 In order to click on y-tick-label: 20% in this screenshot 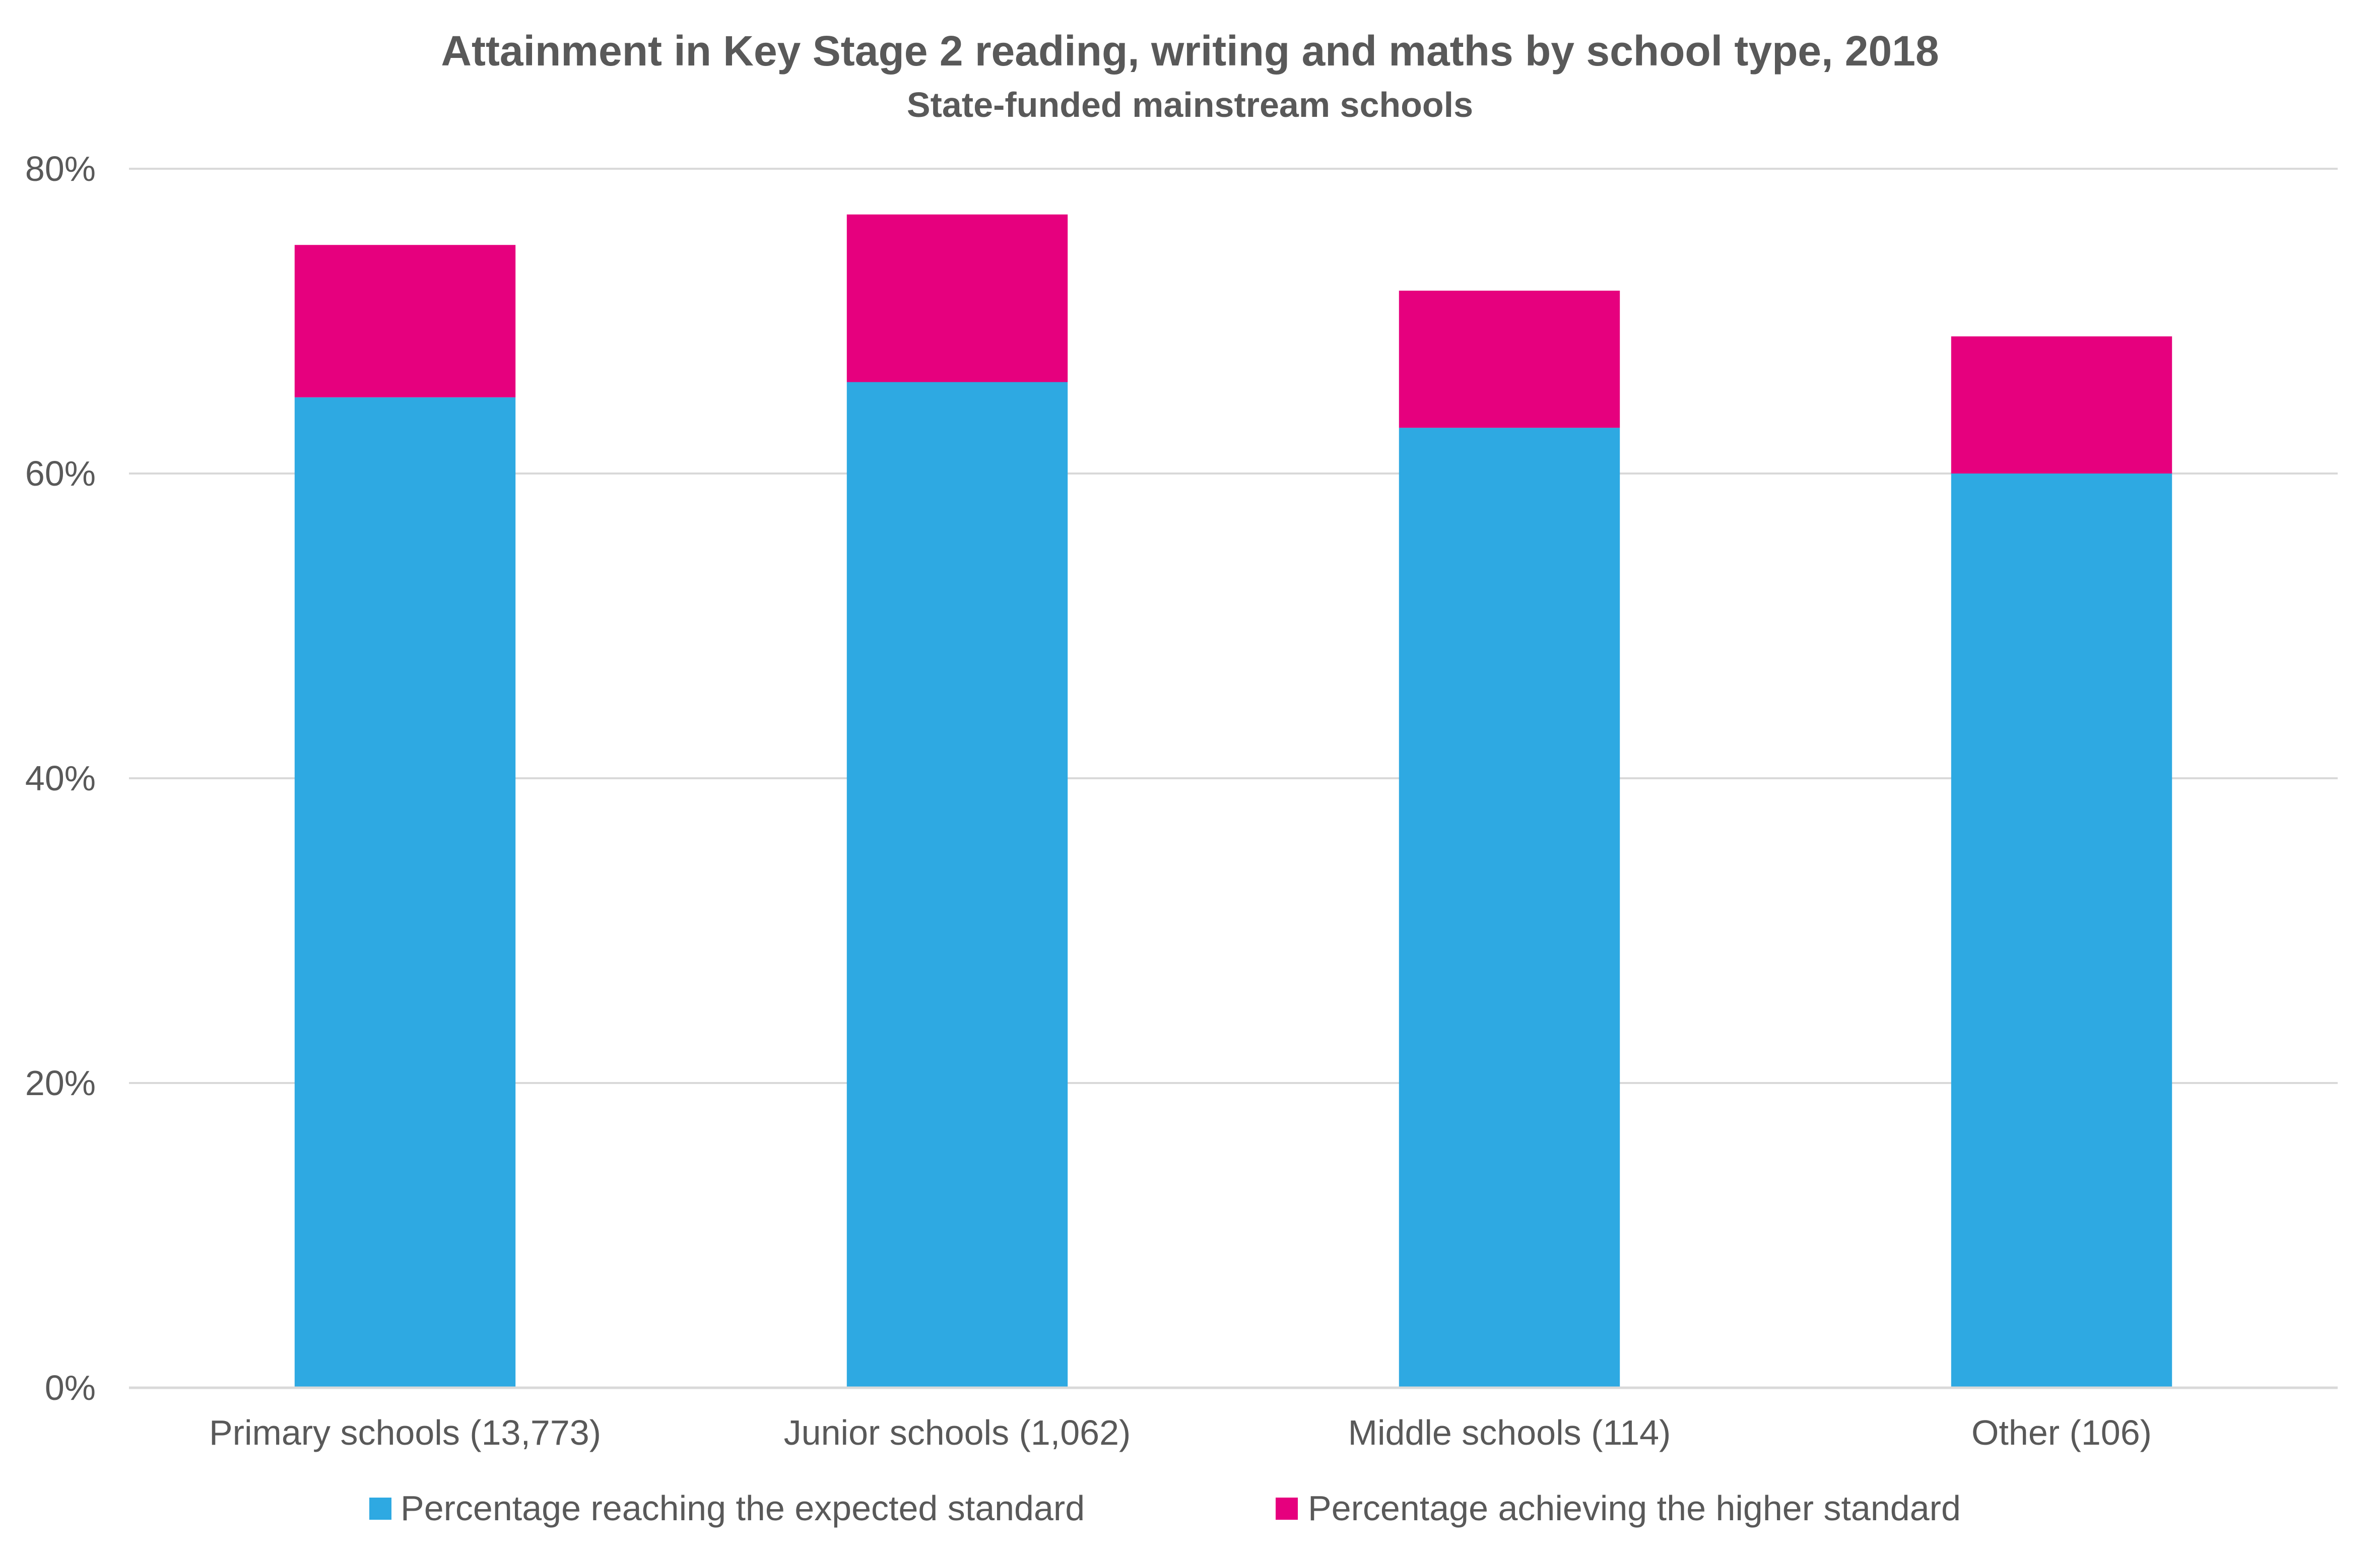, I will do `click(60, 1083)`.